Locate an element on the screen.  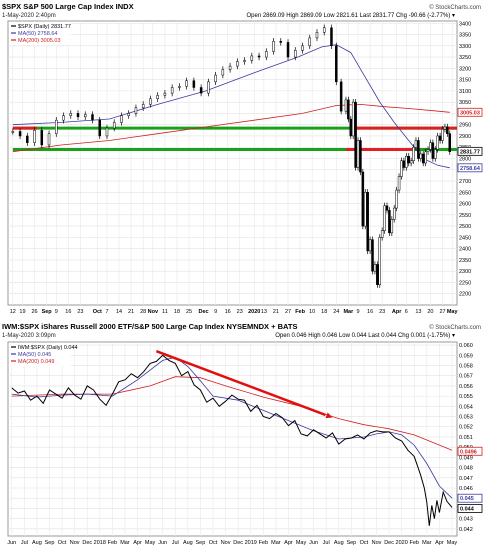
x-tick-label: Sep is located at coordinates (50, 543).